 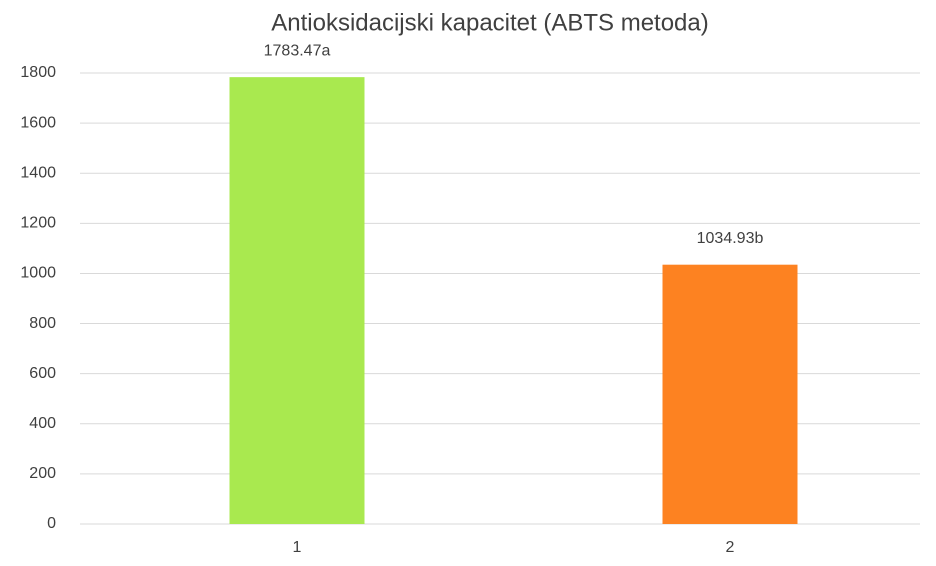 I want to click on y-tick-label: 1800, so click(x=38, y=72).